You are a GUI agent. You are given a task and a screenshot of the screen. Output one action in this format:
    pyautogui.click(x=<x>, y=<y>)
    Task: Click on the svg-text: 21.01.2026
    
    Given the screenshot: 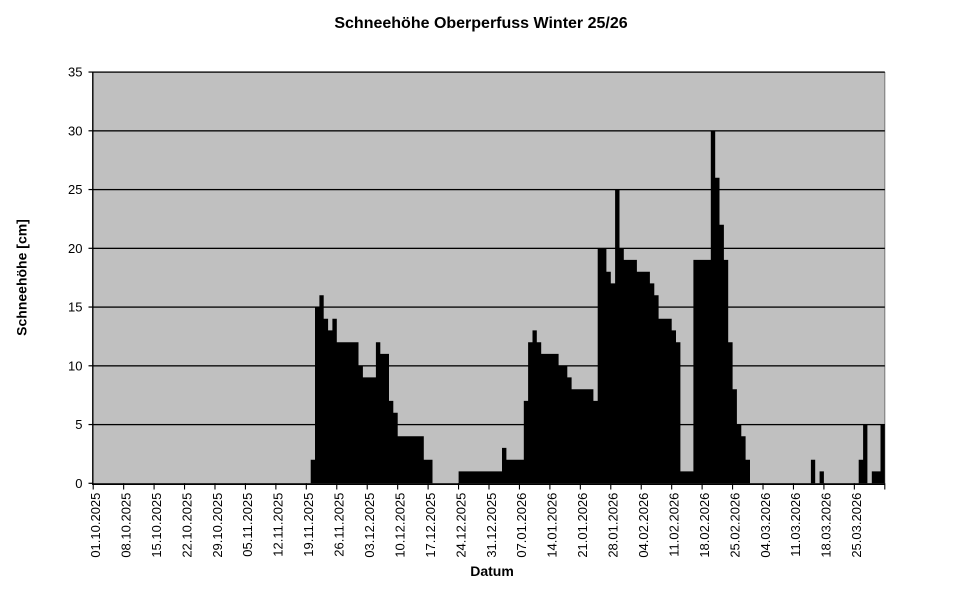 What is the action you would take?
    pyautogui.click(x=582, y=525)
    